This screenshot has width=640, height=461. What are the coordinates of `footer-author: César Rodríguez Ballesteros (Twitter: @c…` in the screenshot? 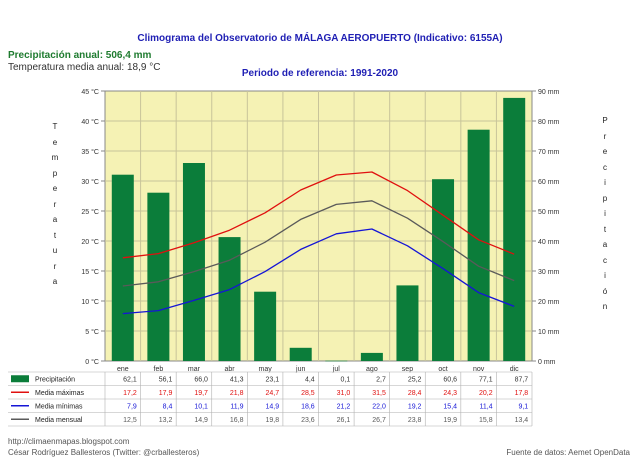 It's located at (104, 452).